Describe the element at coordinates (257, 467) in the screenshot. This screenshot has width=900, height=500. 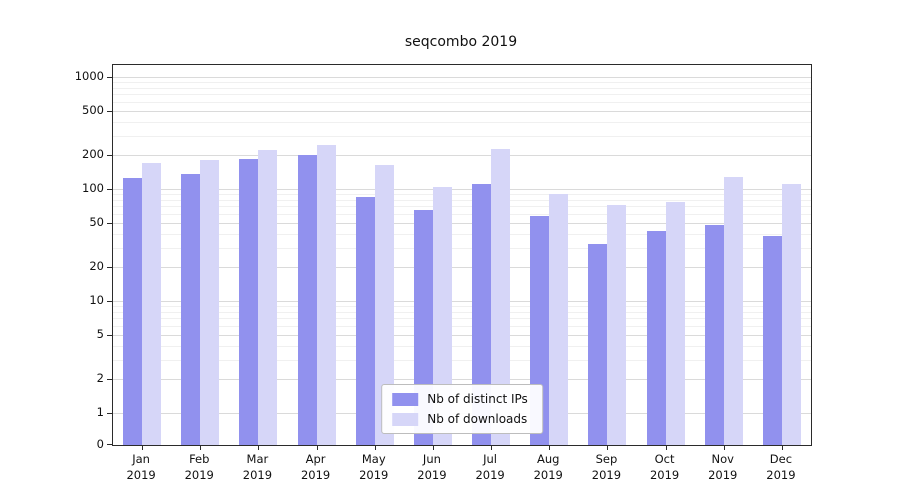
I see `x-tick-label: Mar 2019` at that location.